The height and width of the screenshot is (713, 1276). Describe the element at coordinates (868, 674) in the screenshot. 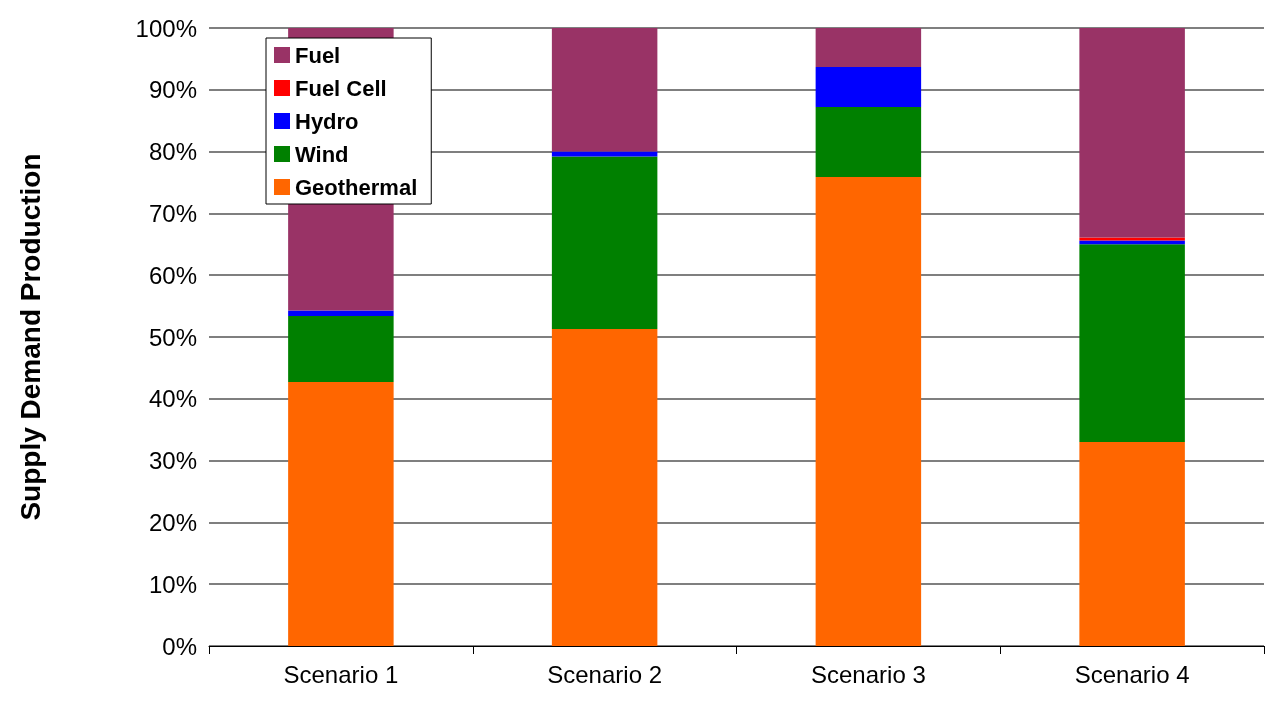

I see `x-tick-label: Scenario 3` at that location.